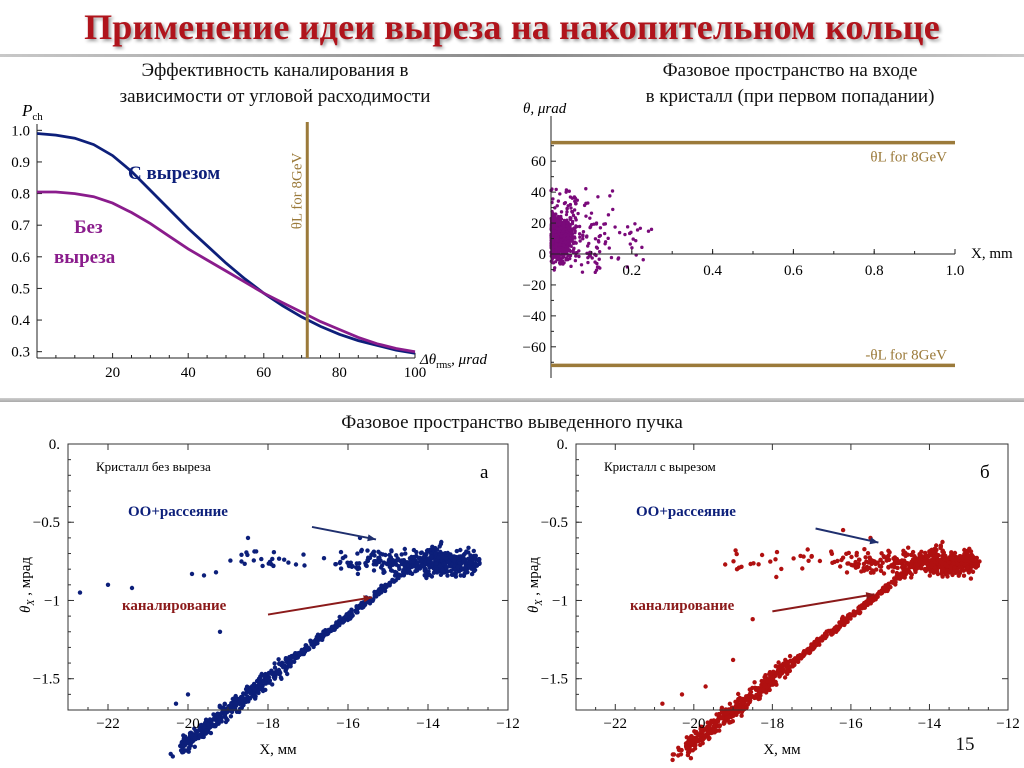 The width and height of the screenshot is (1024, 768). What do you see at coordinates (823, 603) in the screenshot?
I see `b-arrow-channeling` at bounding box center [823, 603].